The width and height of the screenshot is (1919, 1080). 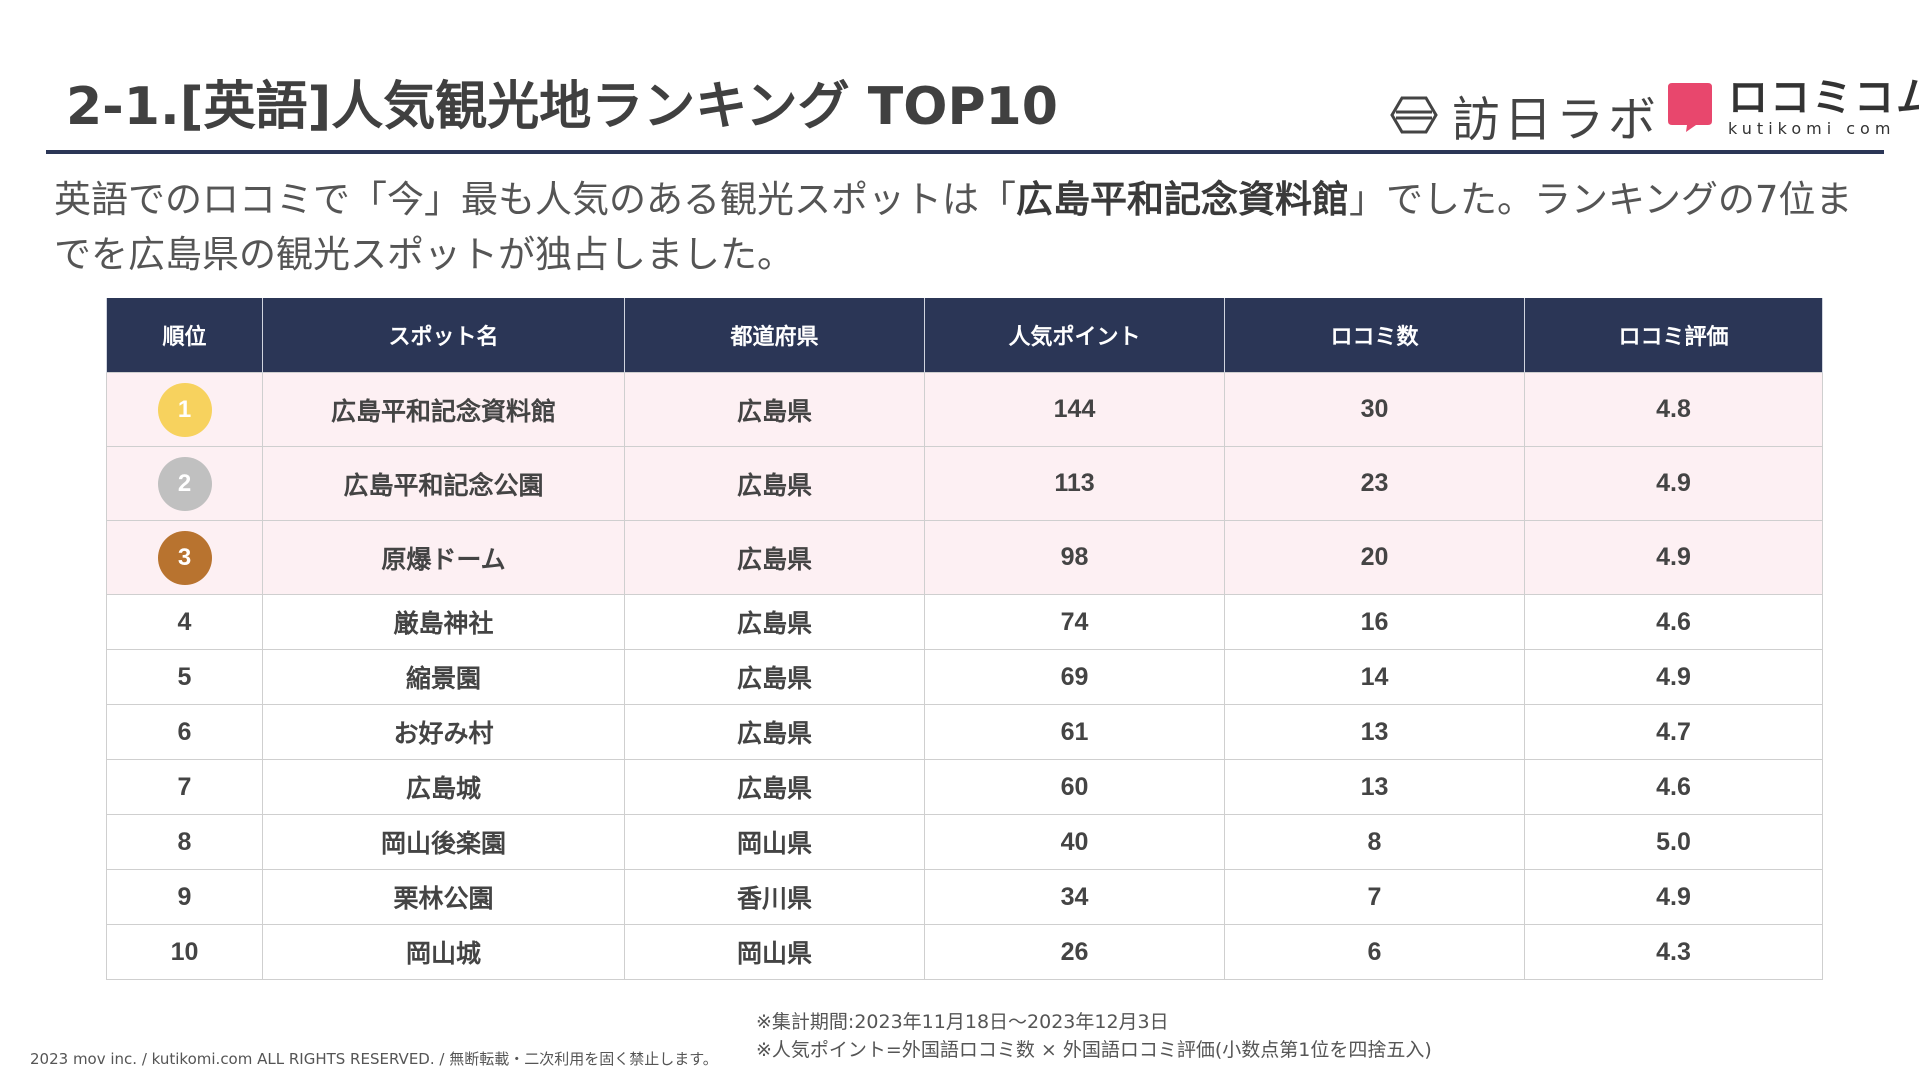 What do you see at coordinates (443, 335) in the screenshot?
I see `column-header-spot: スポット名` at bounding box center [443, 335].